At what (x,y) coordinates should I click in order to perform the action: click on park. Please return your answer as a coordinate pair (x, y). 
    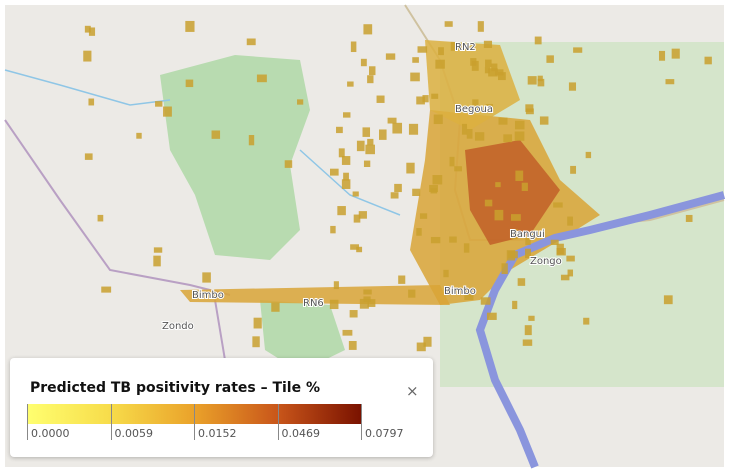
    Looking at the image, I should click on (235, 157).